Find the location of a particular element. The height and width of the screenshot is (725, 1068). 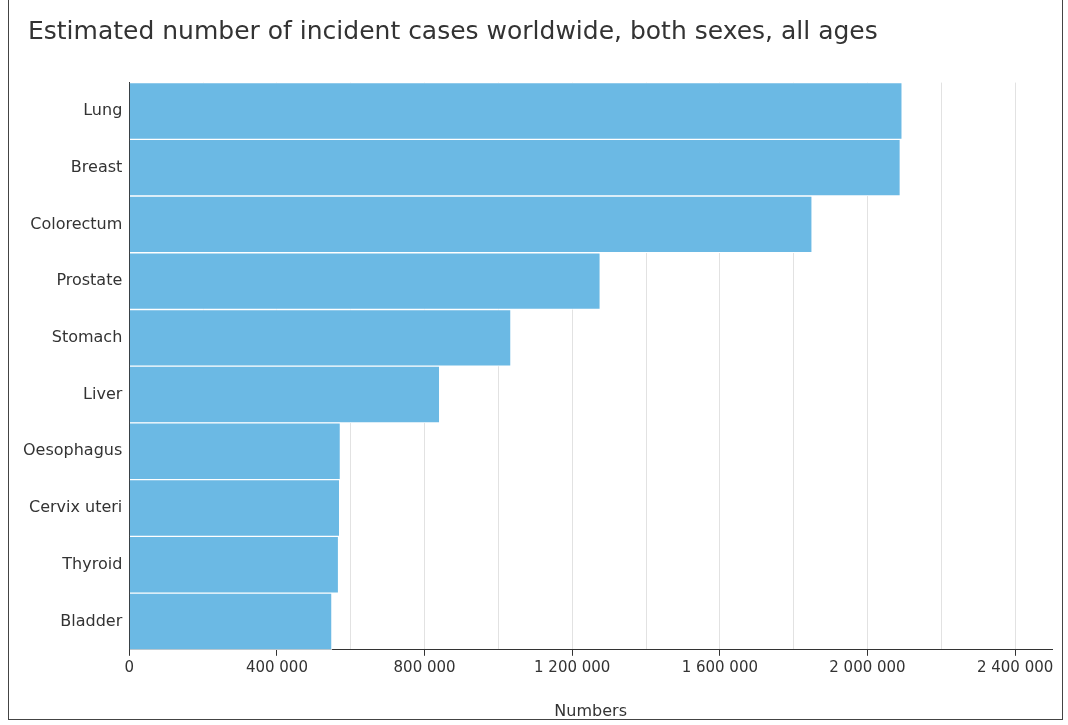

y-tick-label: Thyroid is located at coordinates (92, 563).